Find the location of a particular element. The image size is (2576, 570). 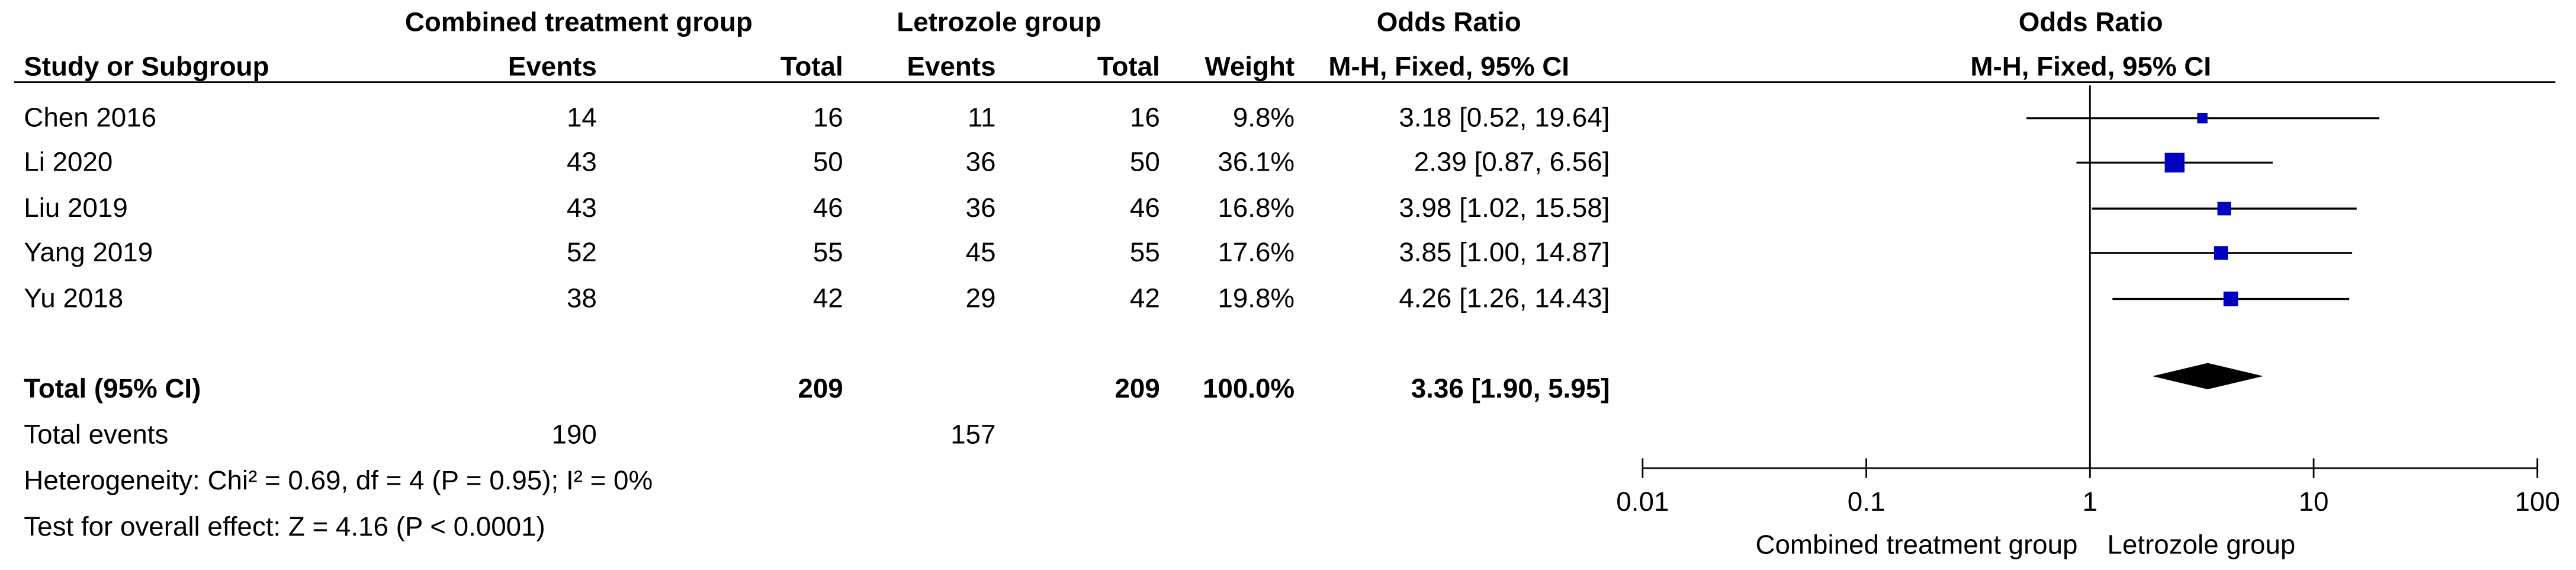

group-header: Combined treatment group is located at coordinates (579, 22).